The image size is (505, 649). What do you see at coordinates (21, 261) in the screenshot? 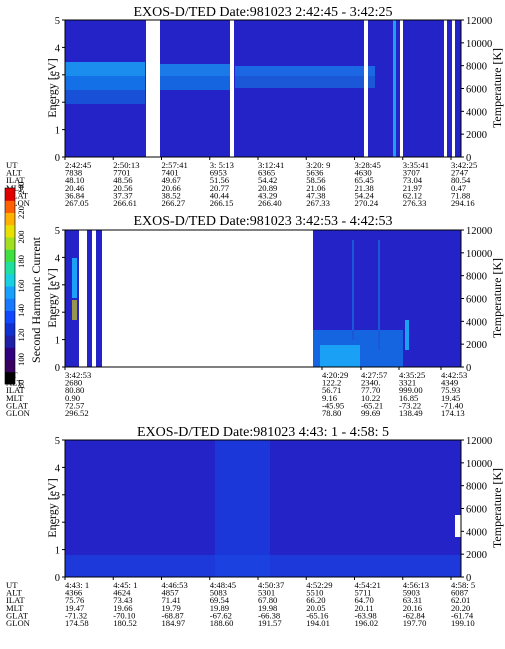
I see `colorbar-tick: 180` at bounding box center [21, 261].